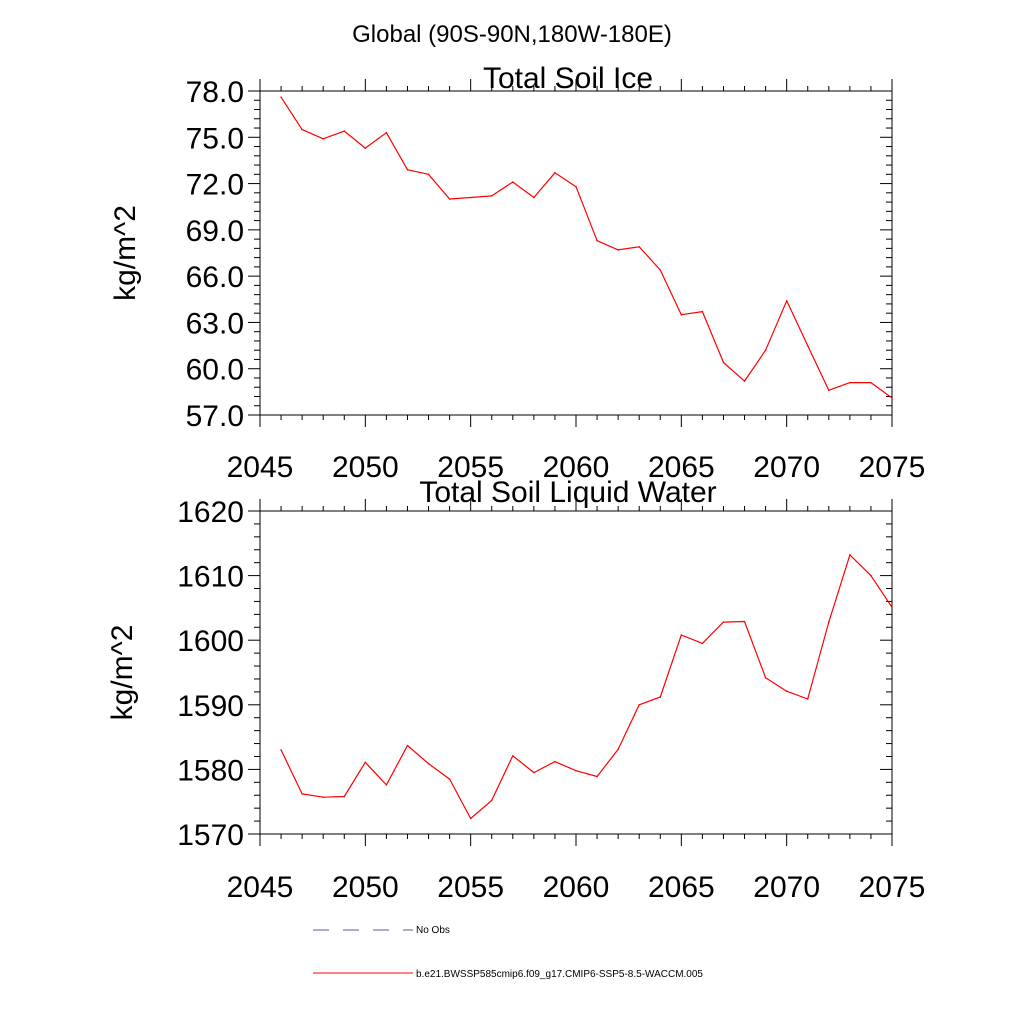 The height and width of the screenshot is (1024, 1024). I want to click on y-tick-label: 1570, so click(210, 835).